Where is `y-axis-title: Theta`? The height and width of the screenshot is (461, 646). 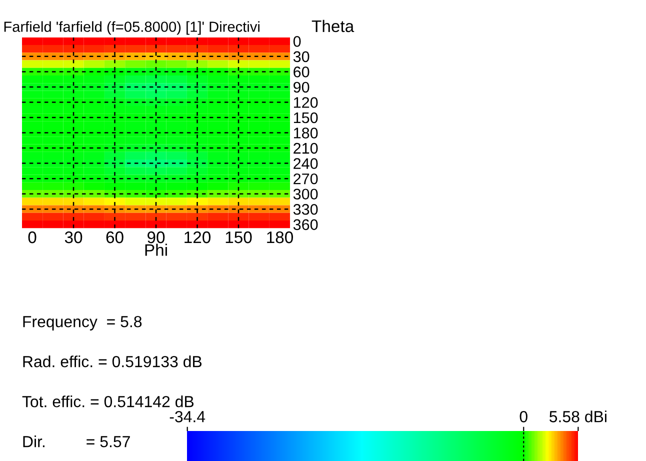 y-axis-title: Theta is located at coordinates (333, 26).